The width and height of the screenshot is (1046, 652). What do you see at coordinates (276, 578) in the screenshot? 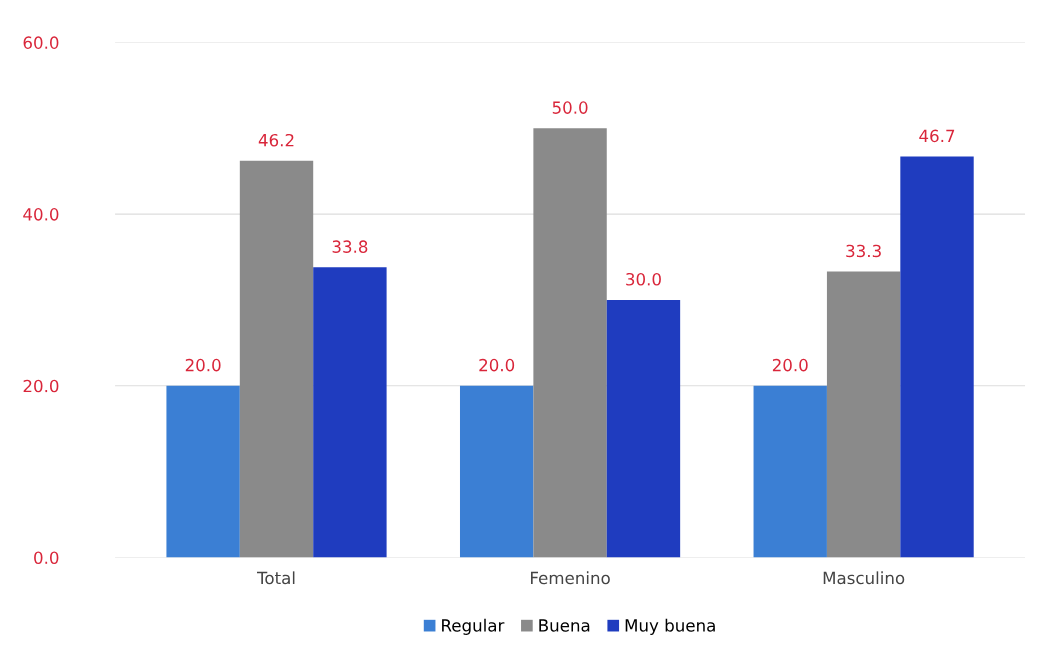
I see `x-tick-label: Total` at bounding box center [276, 578].